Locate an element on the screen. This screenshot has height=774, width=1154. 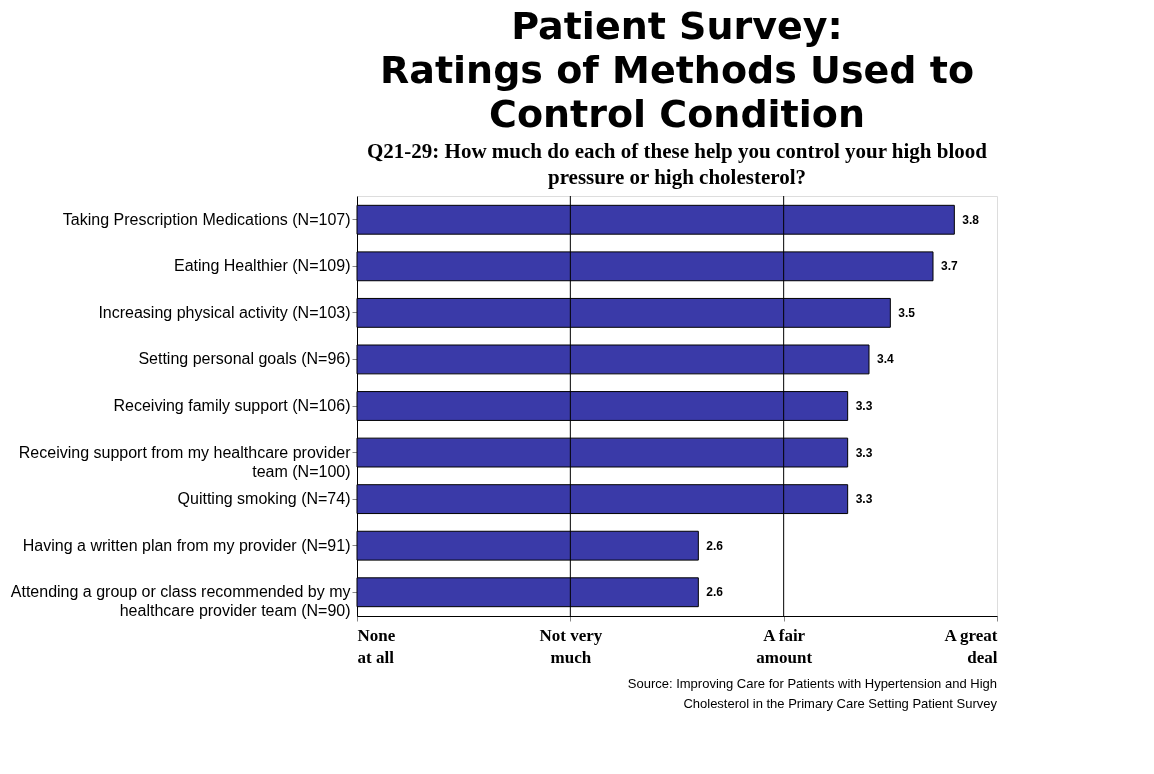
data-label: 3.4 is located at coordinates (886, 359).